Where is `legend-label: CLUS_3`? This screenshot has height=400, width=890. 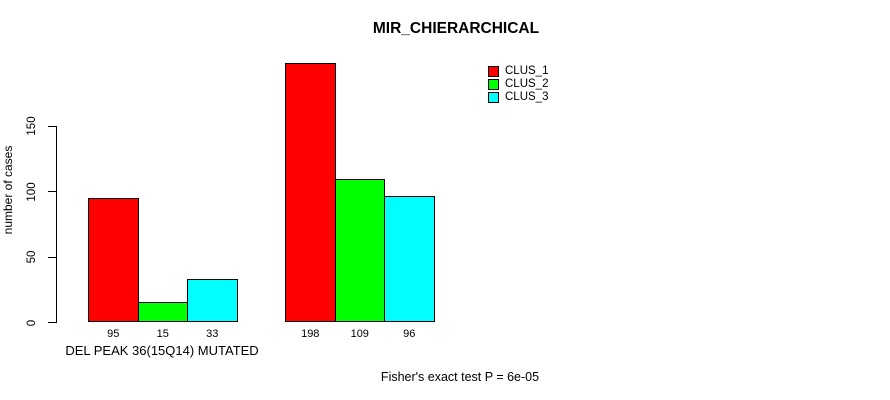
legend-label: CLUS_3 is located at coordinates (527, 97).